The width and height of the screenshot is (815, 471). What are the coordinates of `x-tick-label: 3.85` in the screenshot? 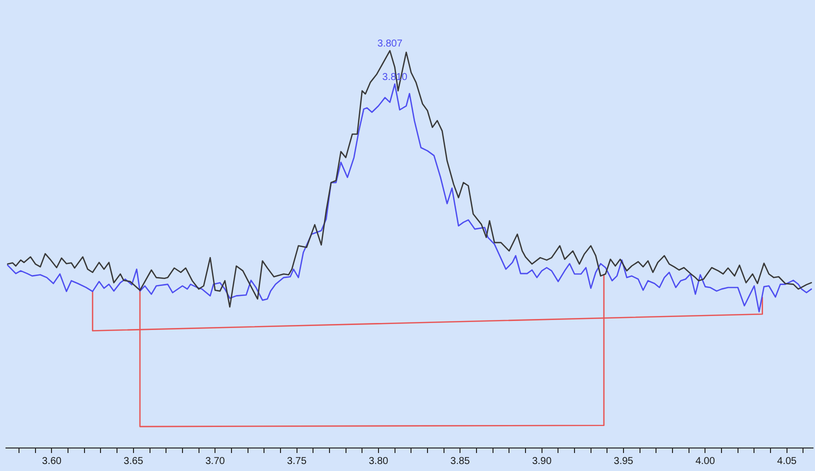 It's located at (460, 461).